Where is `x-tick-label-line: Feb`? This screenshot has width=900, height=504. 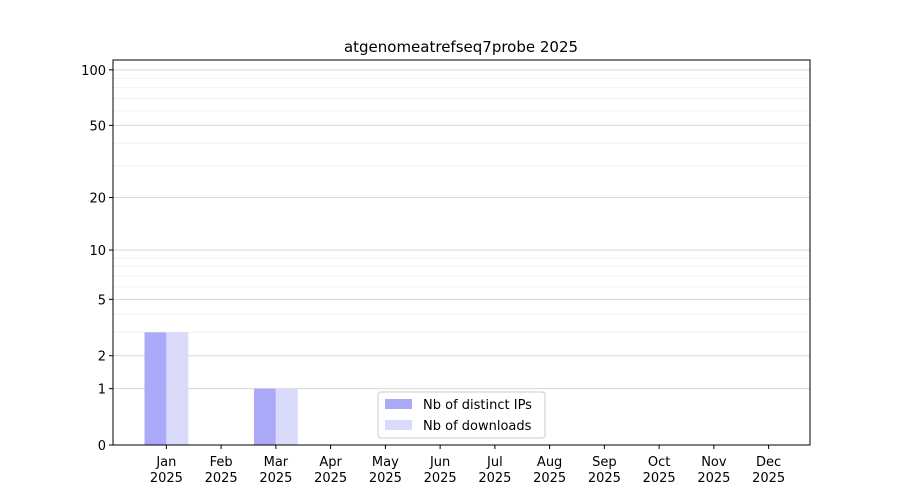 x-tick-label-line: Feb is located at coordinates (221, 462).